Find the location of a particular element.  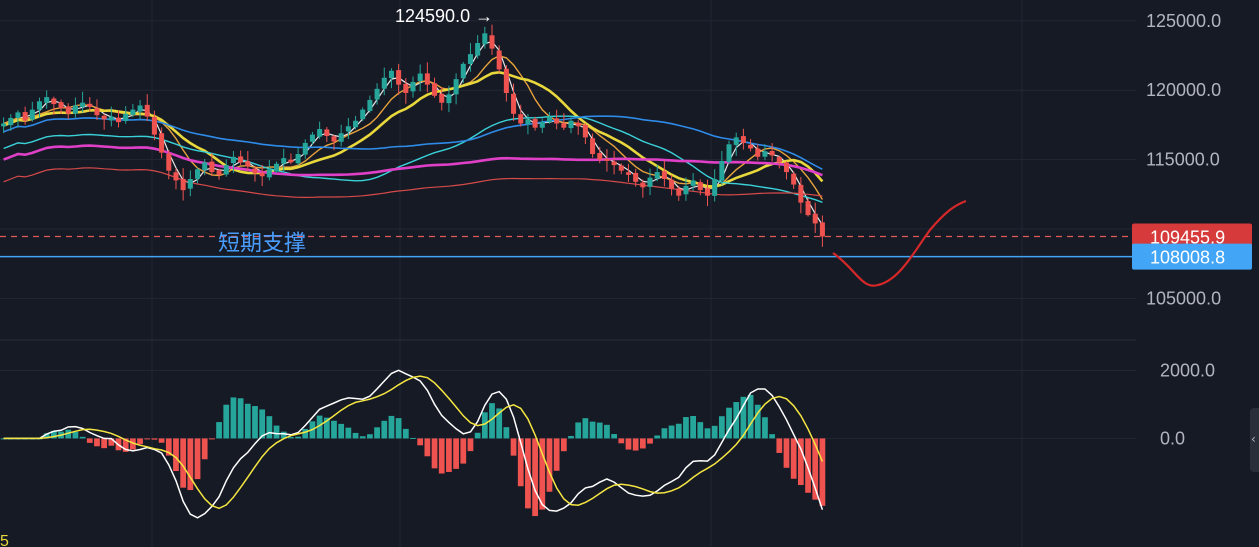

macd-histogram is located at coordinates (413, 455).